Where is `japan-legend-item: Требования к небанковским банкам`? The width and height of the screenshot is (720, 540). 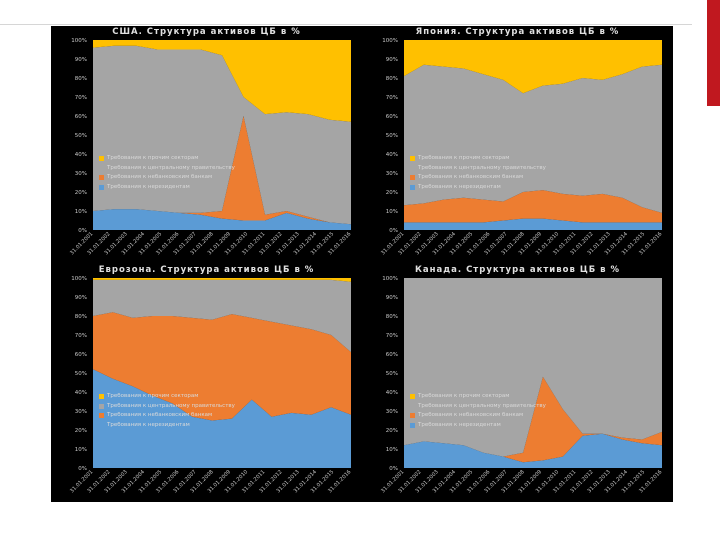 japan-legend-item: Требования к небанковским банкам is located at coordinates (478, 178).